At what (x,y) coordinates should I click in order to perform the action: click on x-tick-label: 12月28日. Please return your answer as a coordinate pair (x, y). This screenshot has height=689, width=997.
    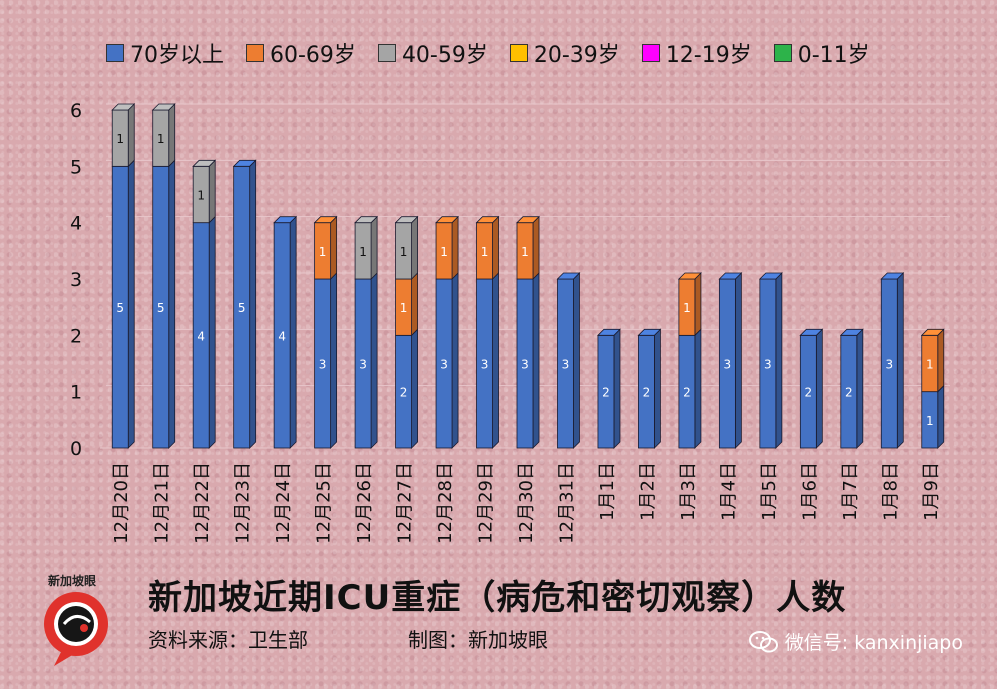
    Looking at the image, I should click on (445, 503).